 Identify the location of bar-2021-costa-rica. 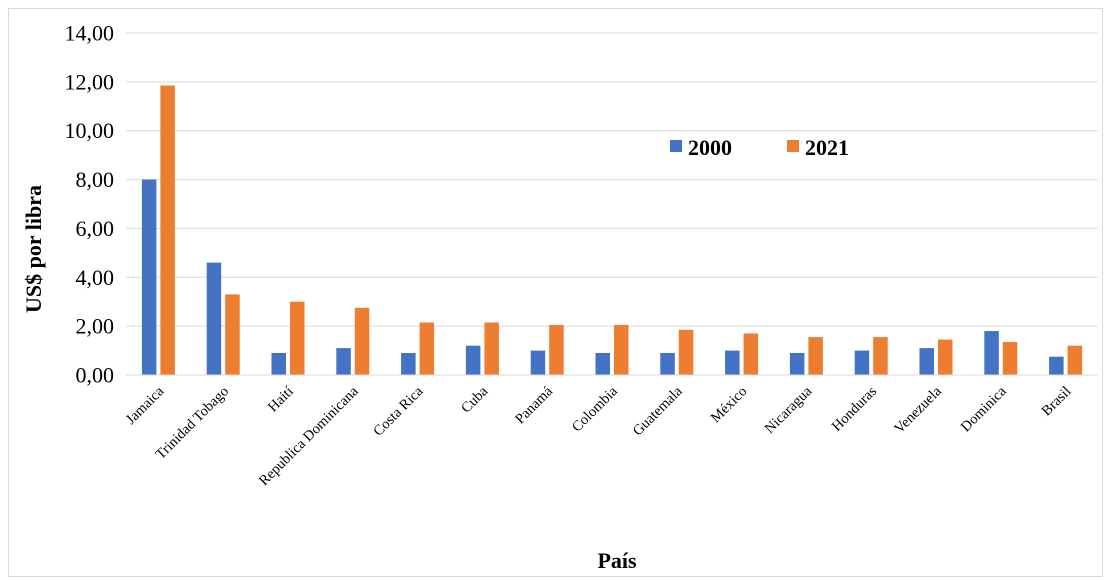
(427, 348).